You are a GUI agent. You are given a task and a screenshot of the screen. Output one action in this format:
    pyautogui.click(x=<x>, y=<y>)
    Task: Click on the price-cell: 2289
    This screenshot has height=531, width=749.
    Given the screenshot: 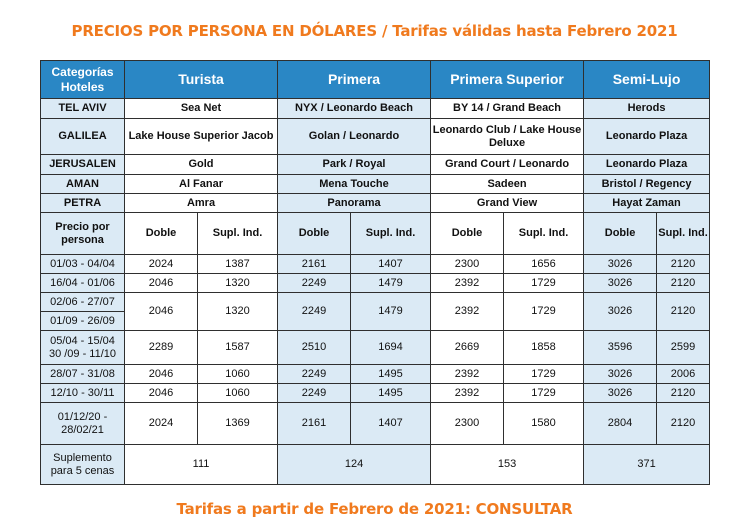 What is the action you would take?
    pyautogui.click(x=161, y=347)
    